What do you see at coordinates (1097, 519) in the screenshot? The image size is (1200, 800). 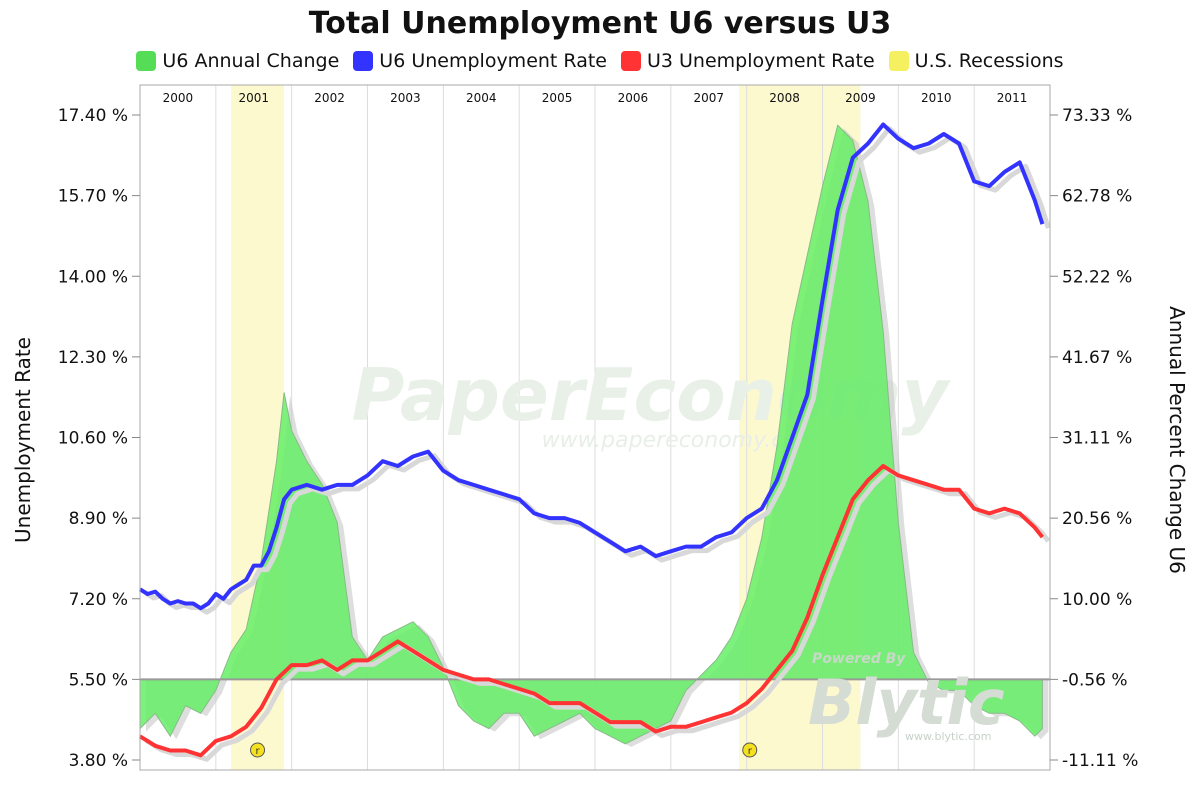 I see `y2-tick-label: 20.56 %` at bounding box center [1097, 519].